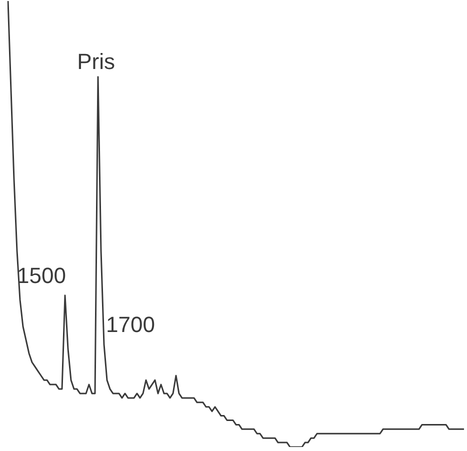  I want to click on annotation: Pris, so click(96, 61).